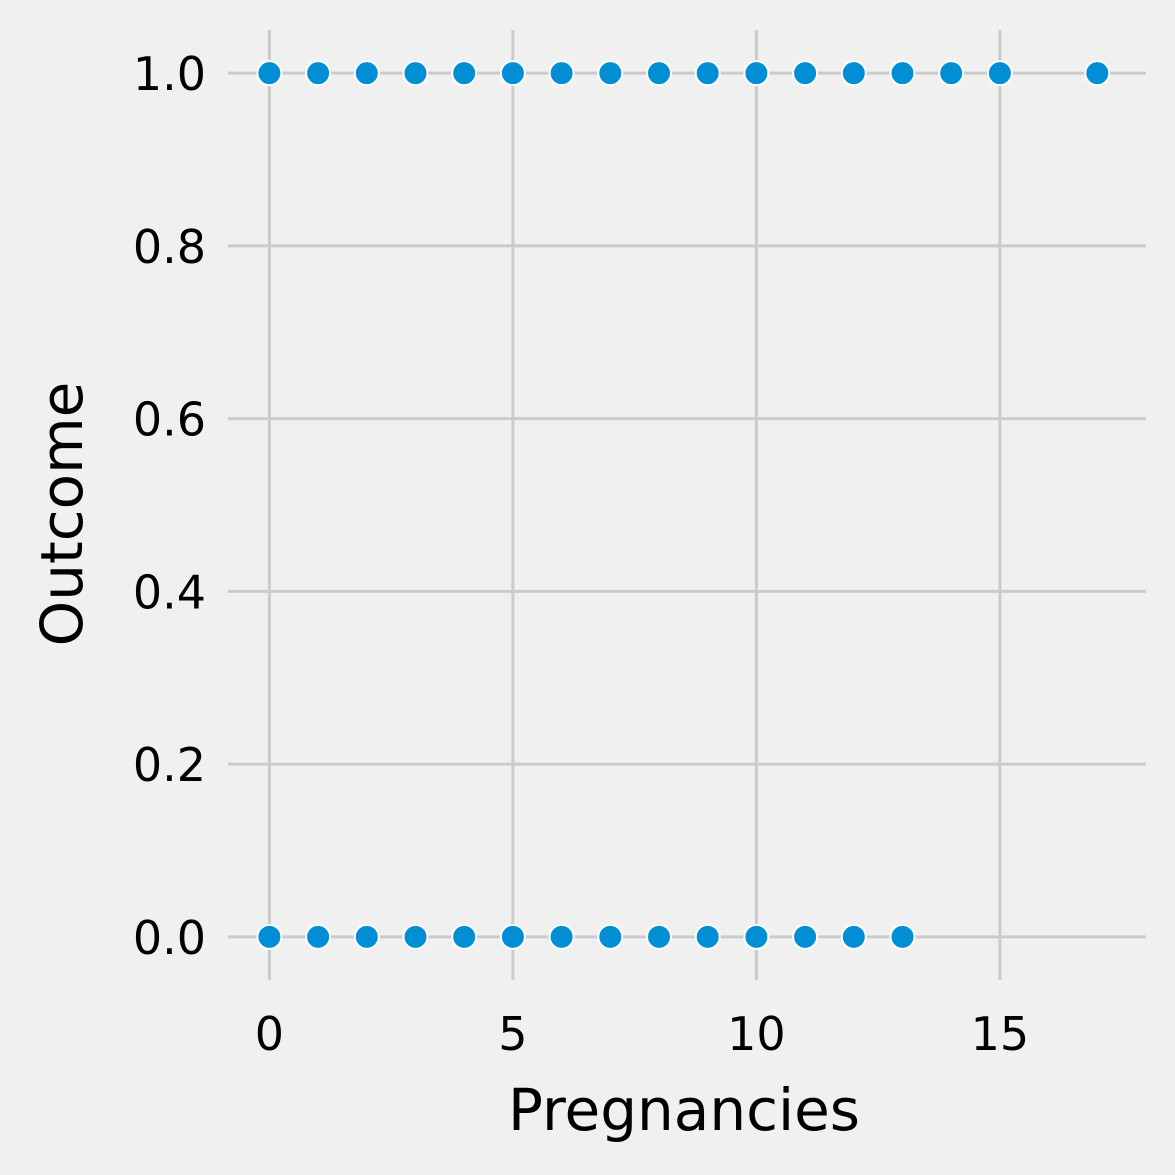 The image size is (1175, 1175). Describe the element at coordinates (169, 592) in the screenshot. I see `y-tick-label: 0.4` at that location.